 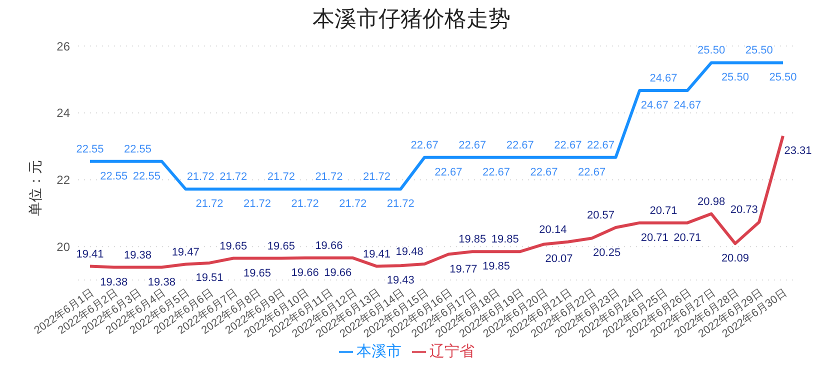 I want to click on data-label: 20.57, so click(x=600, y=216).